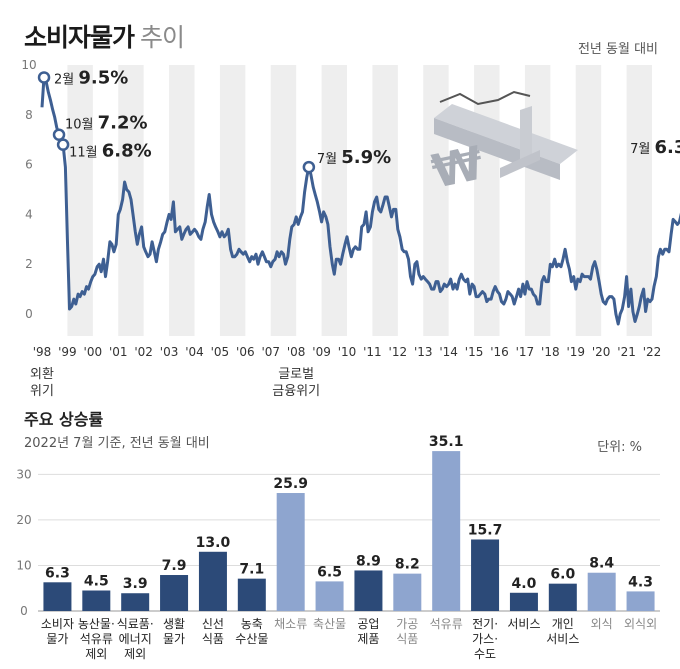 This screenshot has height=669, width=680. I want to click on bar-value-label: 4.0, so click(524, 584).